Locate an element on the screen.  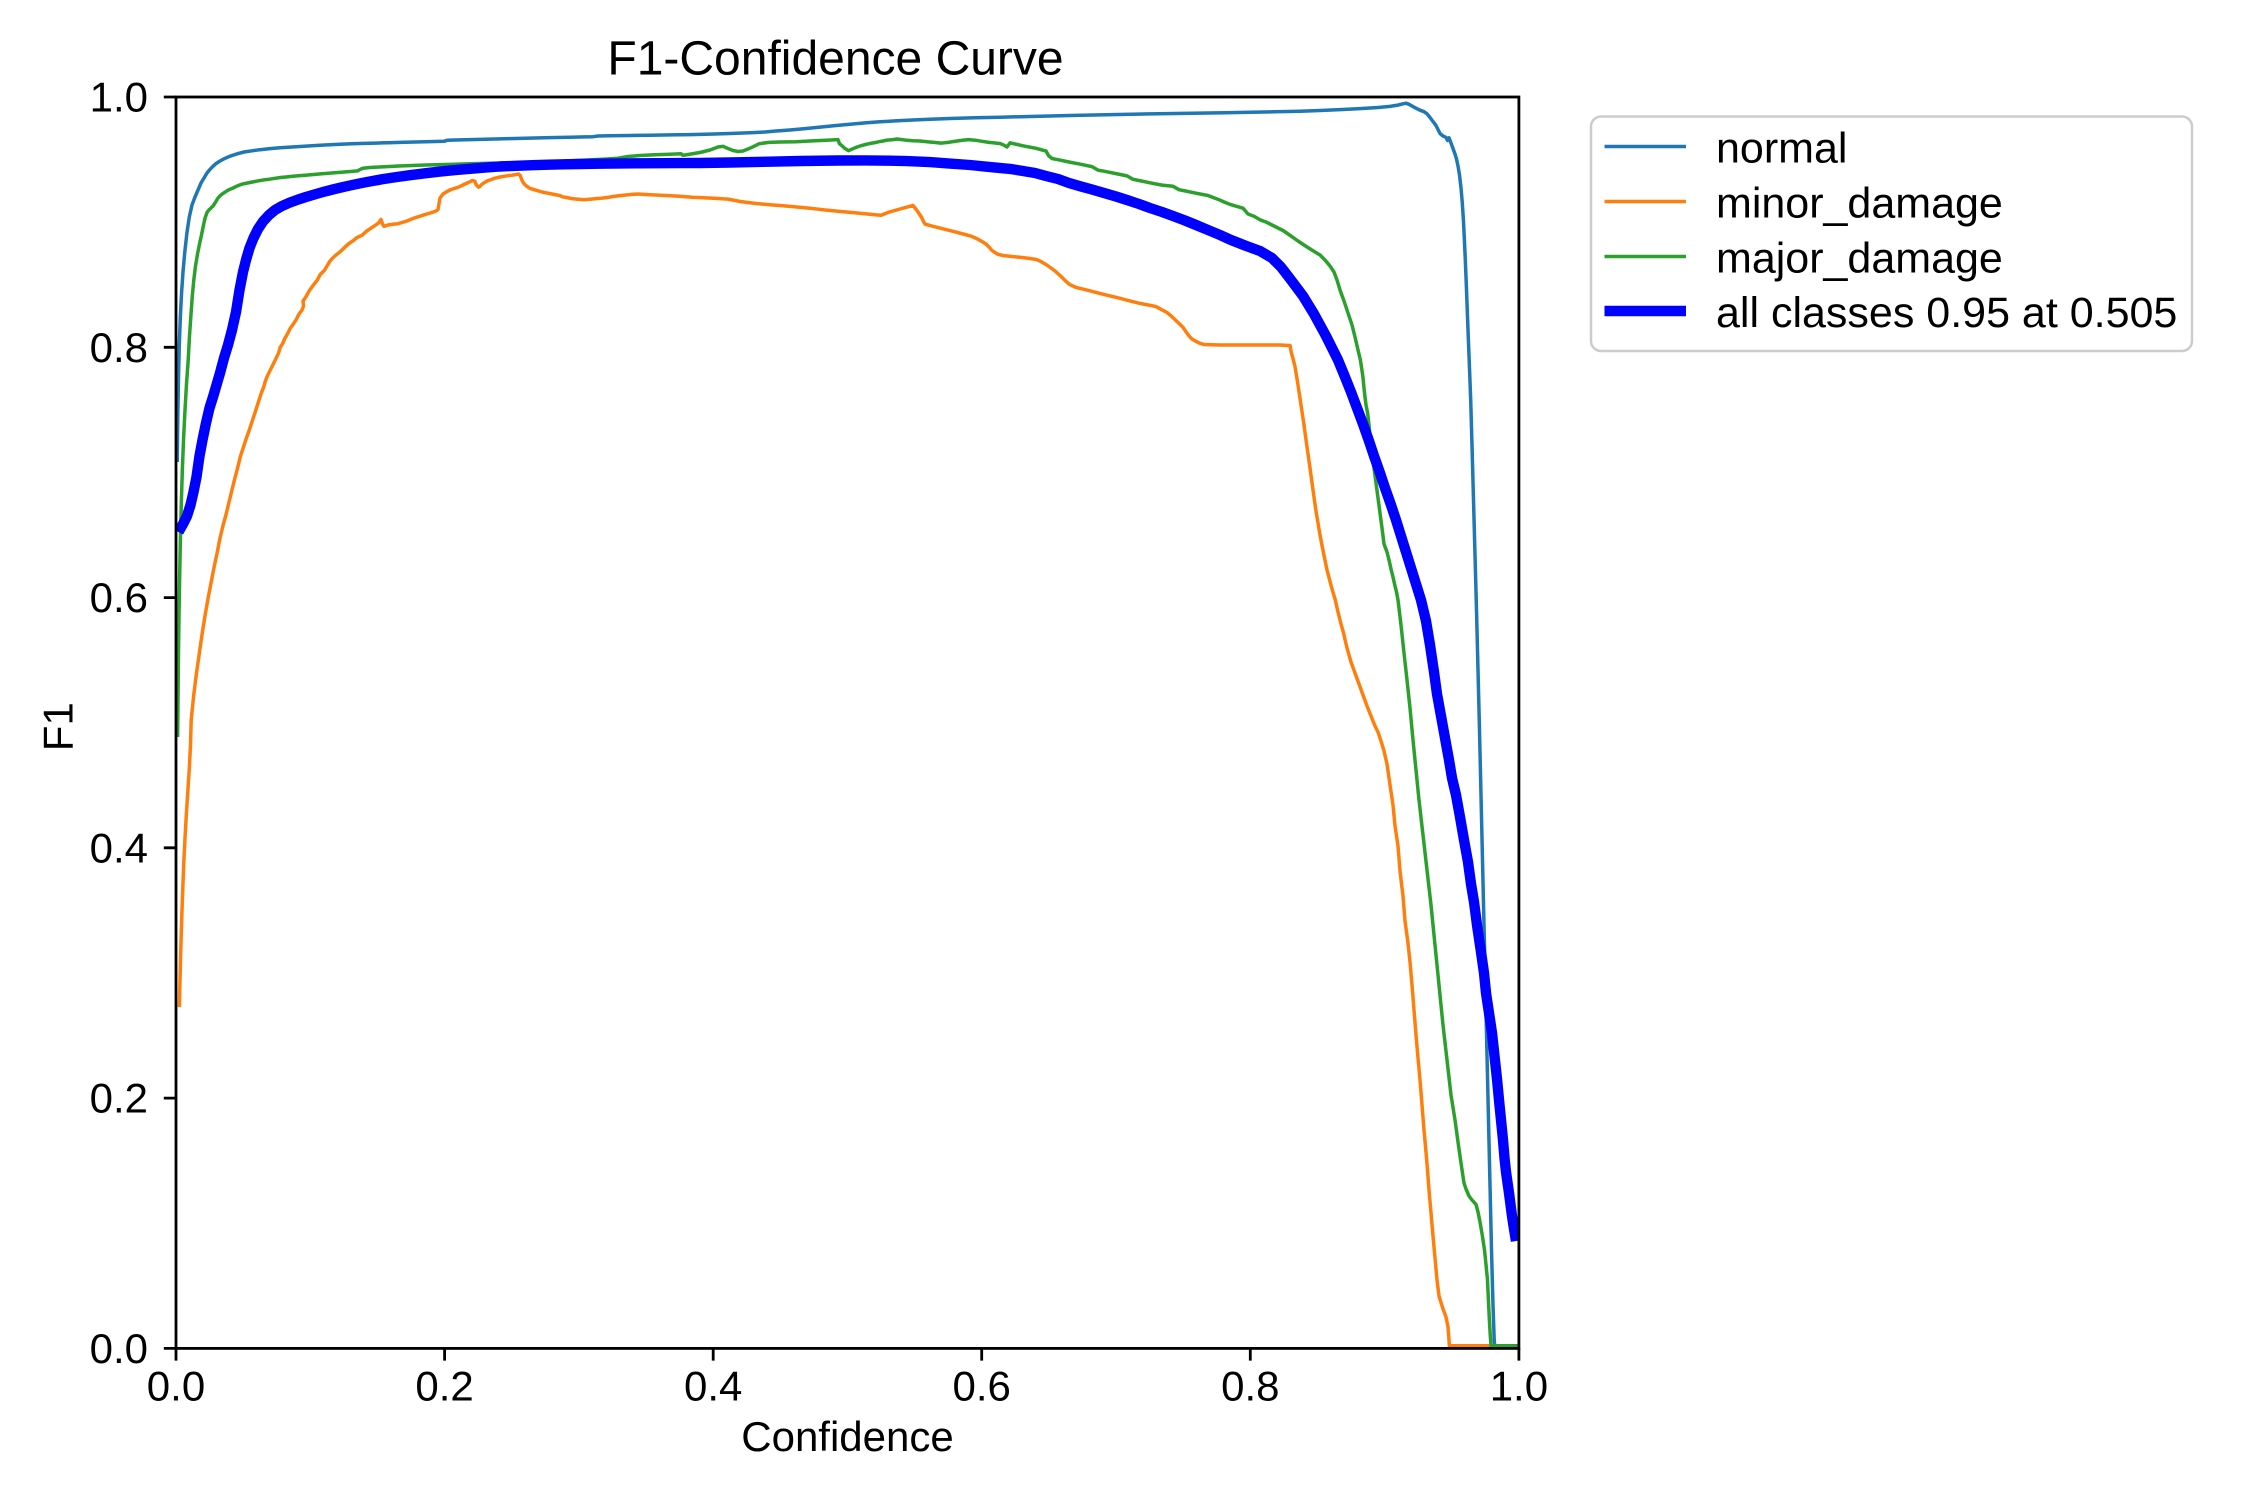
svg-text: normal is located at coordinates (1781, 149).